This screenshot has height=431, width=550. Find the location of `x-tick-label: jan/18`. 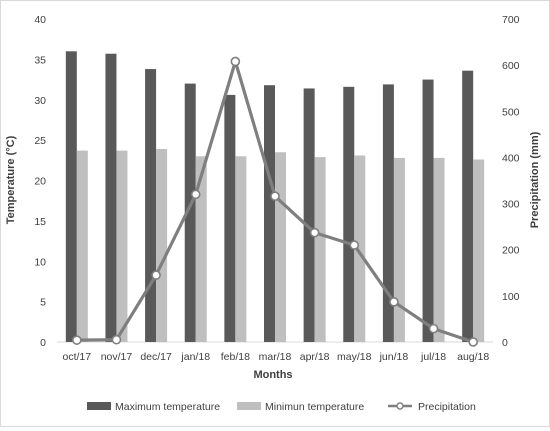

x-tick-label: jan/18 is located at coordinates (195, 357).